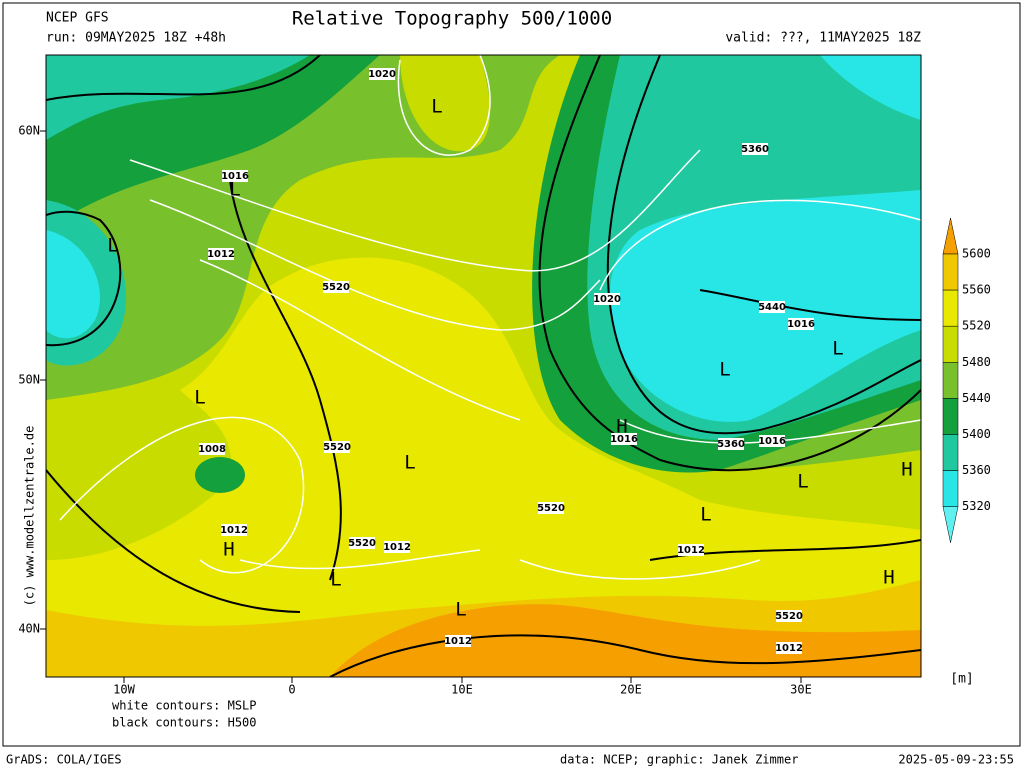 The height and width of the screenshot is (768, 1024). Describe the element at coordinates (462, 690) in the screenshot. I see `lon-label: 10E` at that location.